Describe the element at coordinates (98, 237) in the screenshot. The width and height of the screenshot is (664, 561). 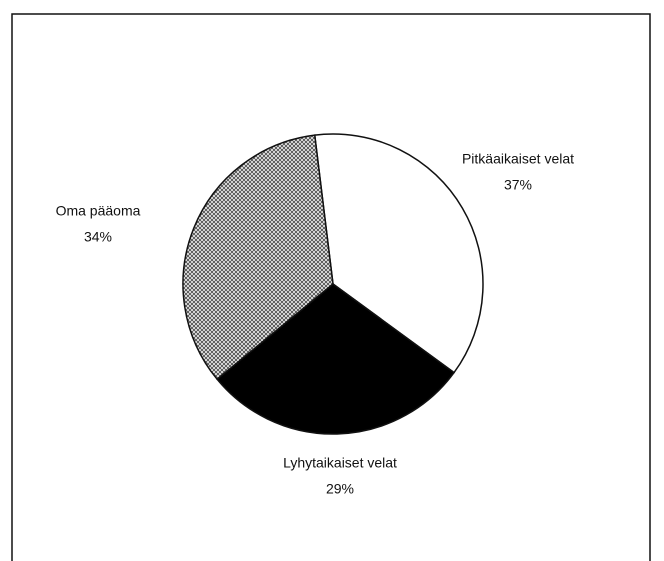
I see `slice-value-label: 34%` at that location.